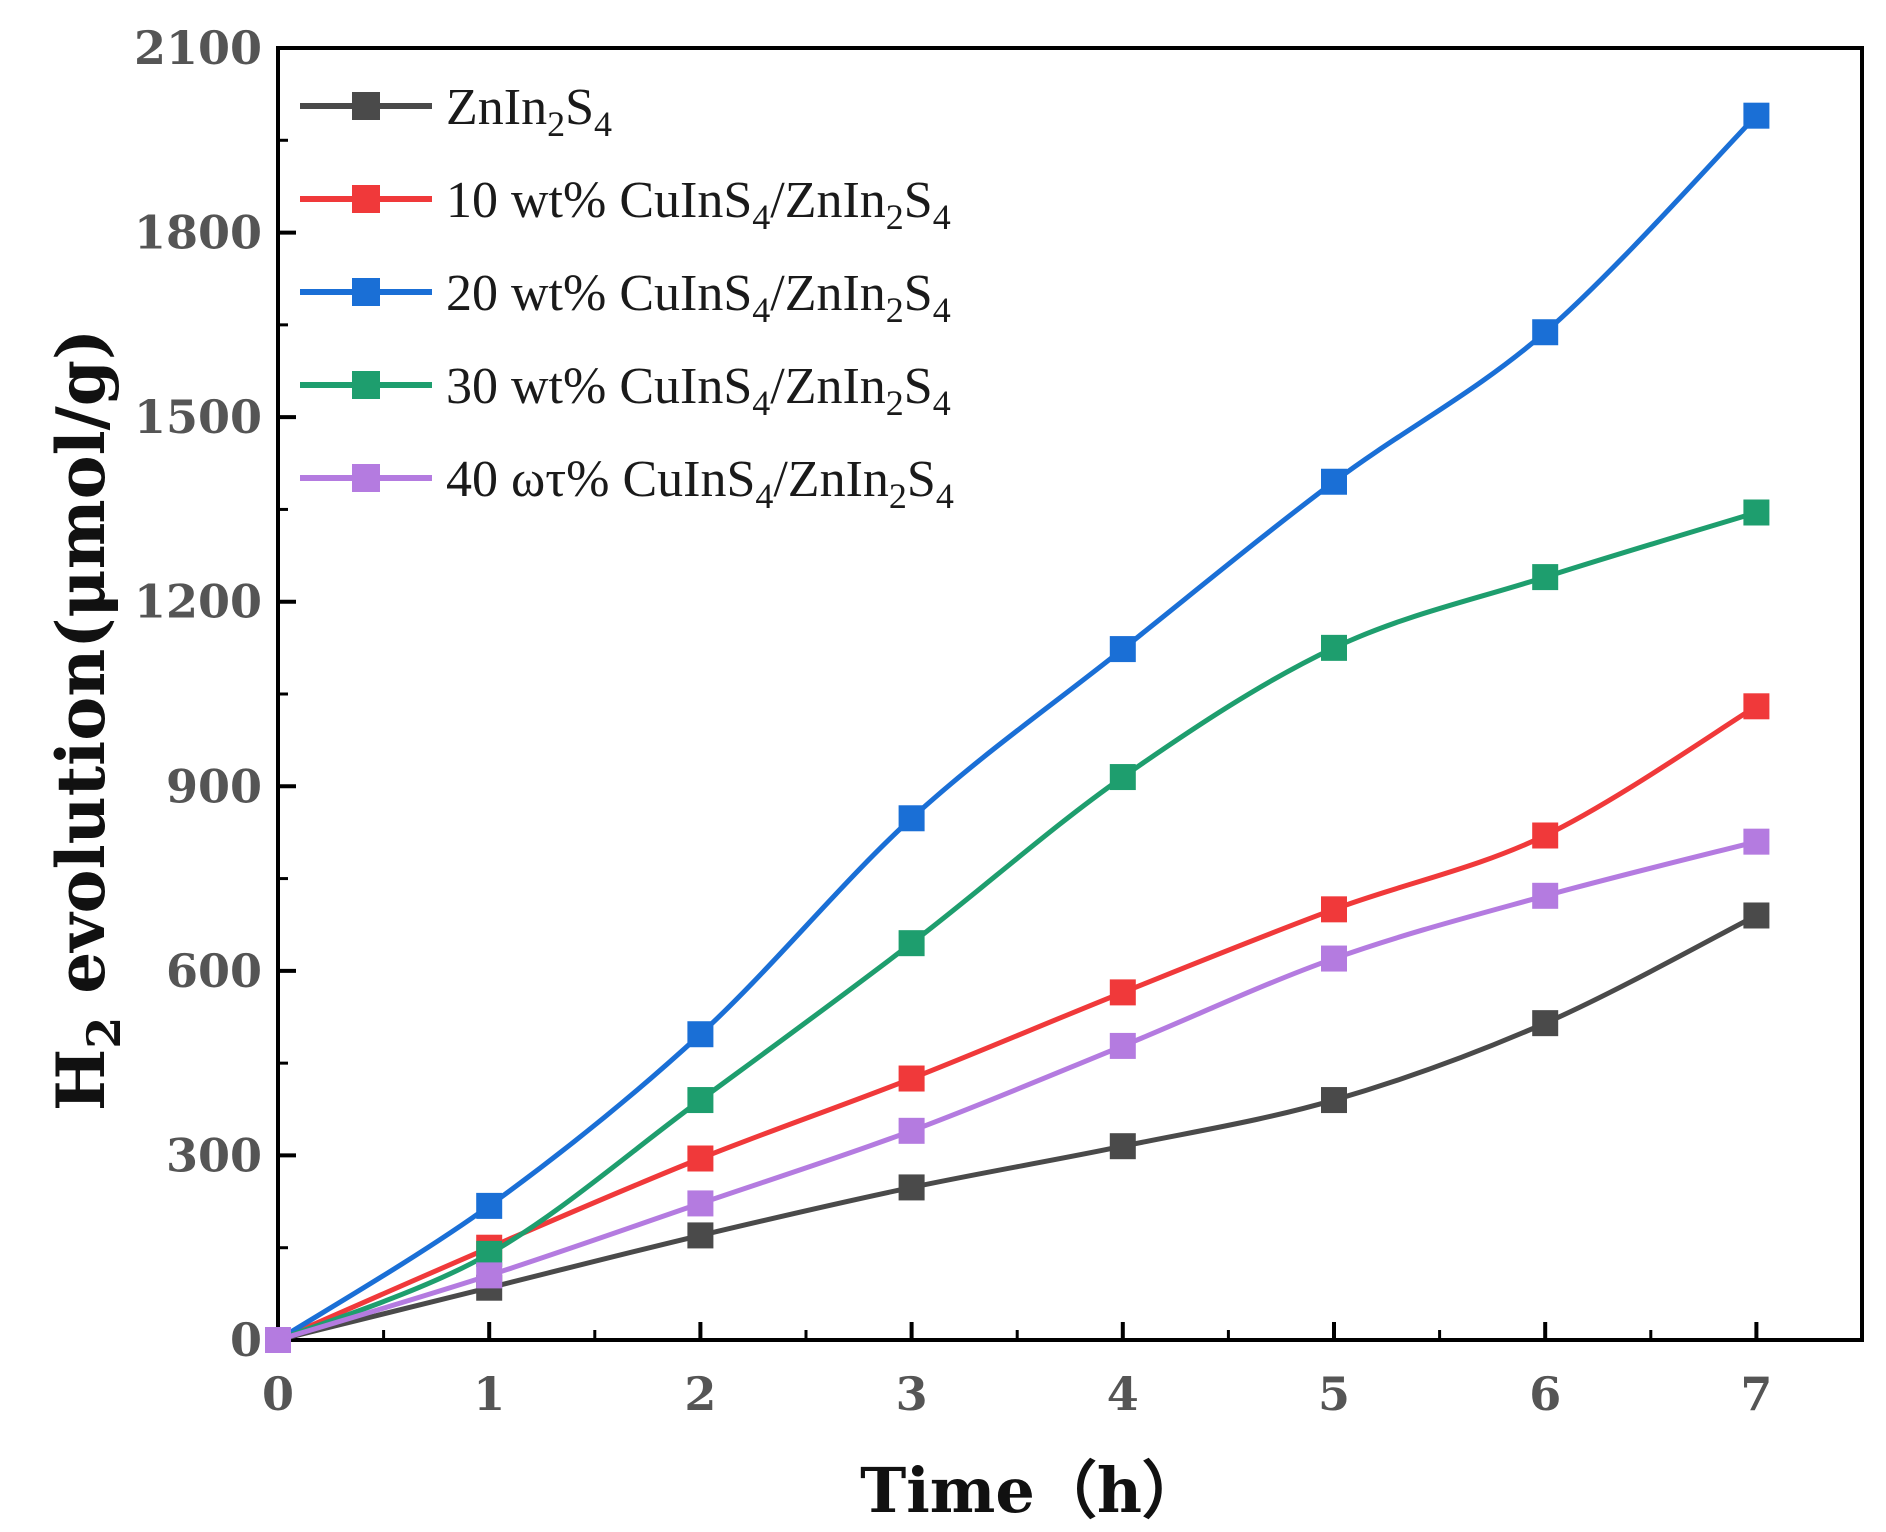  I want to click on x-axis-title: Time（h）, so click(1032, 1490).